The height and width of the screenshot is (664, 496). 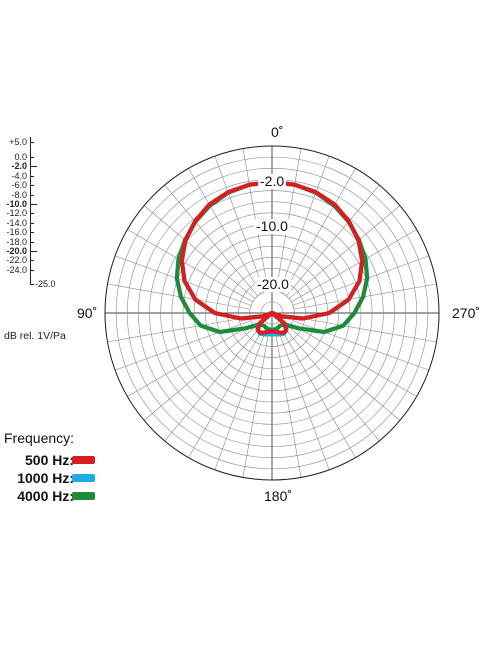 What do you see at coordinates (16, 260) in the screenshot?
I see `scale-tick-label: -22.0` at bounding box center [16, 260].